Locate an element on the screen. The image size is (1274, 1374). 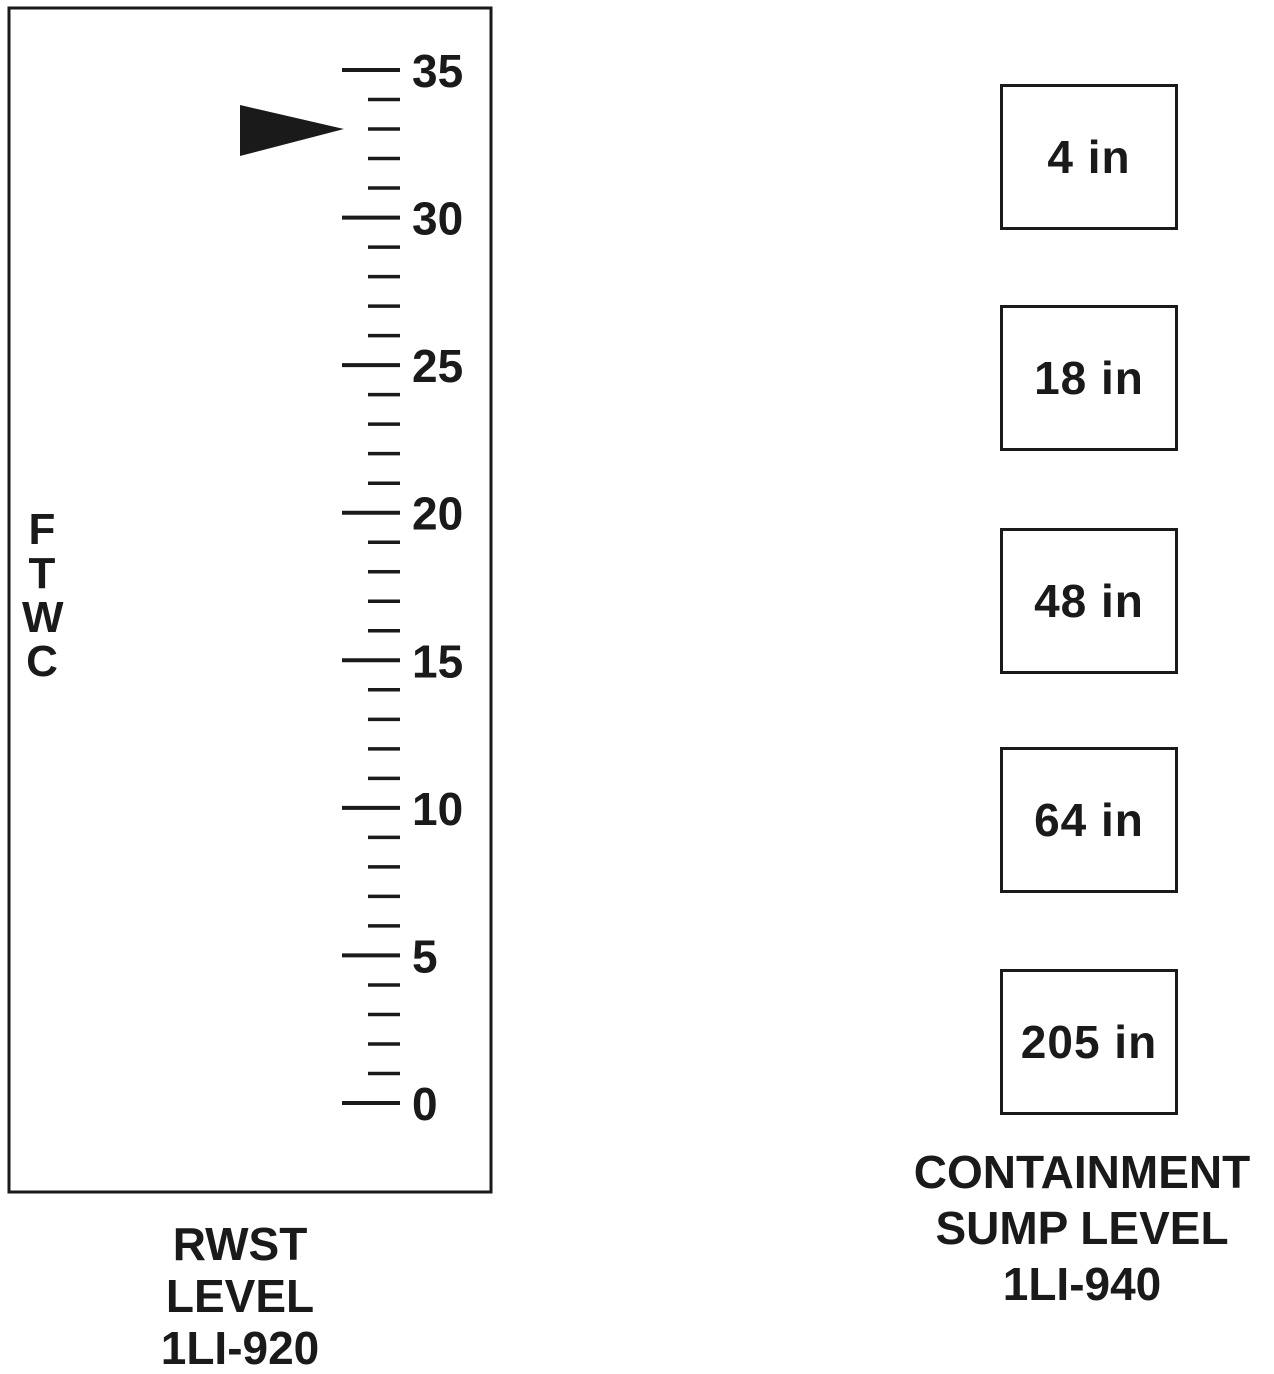
tick-label: 5 is located at coordinates (425, 956).